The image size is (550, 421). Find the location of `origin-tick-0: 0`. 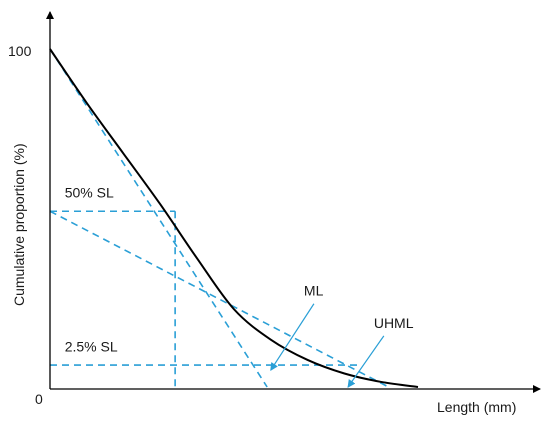

origin-tick-0: 0 is located at coordinates (39, 399).